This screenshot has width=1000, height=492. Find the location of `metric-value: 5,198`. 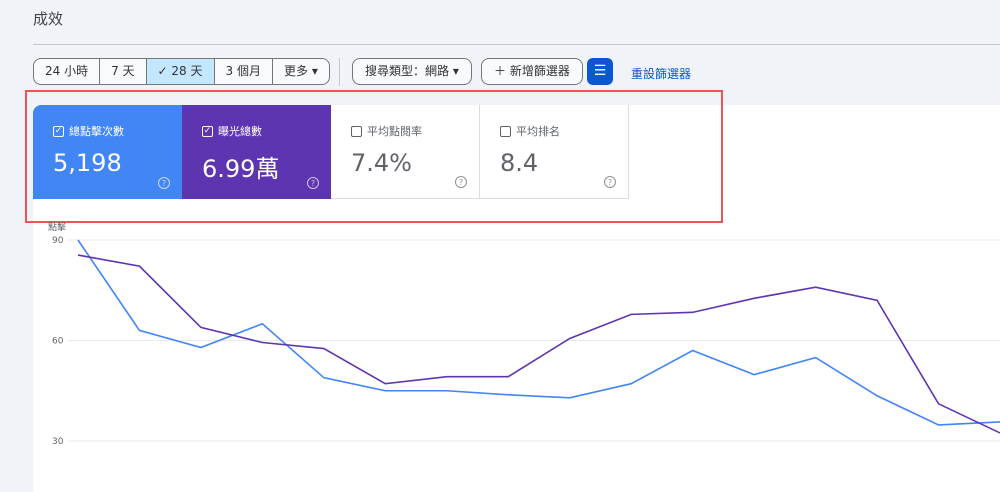

metric-value: 5,198 is located at coordinates (87, 163).